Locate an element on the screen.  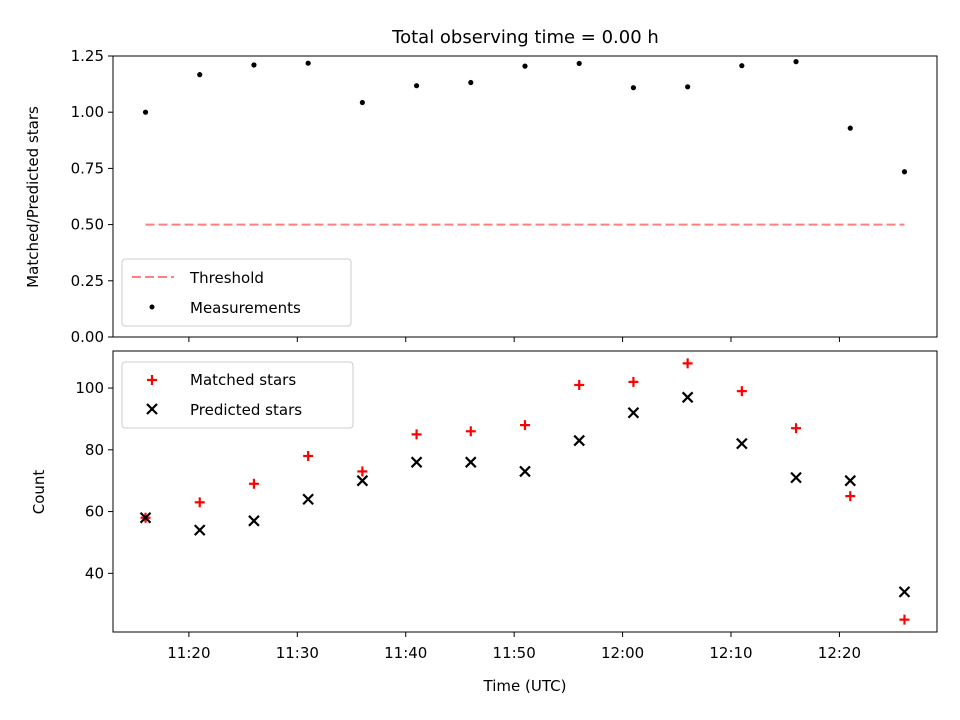
bottom-legend-box is located at coordinates (237, 395).